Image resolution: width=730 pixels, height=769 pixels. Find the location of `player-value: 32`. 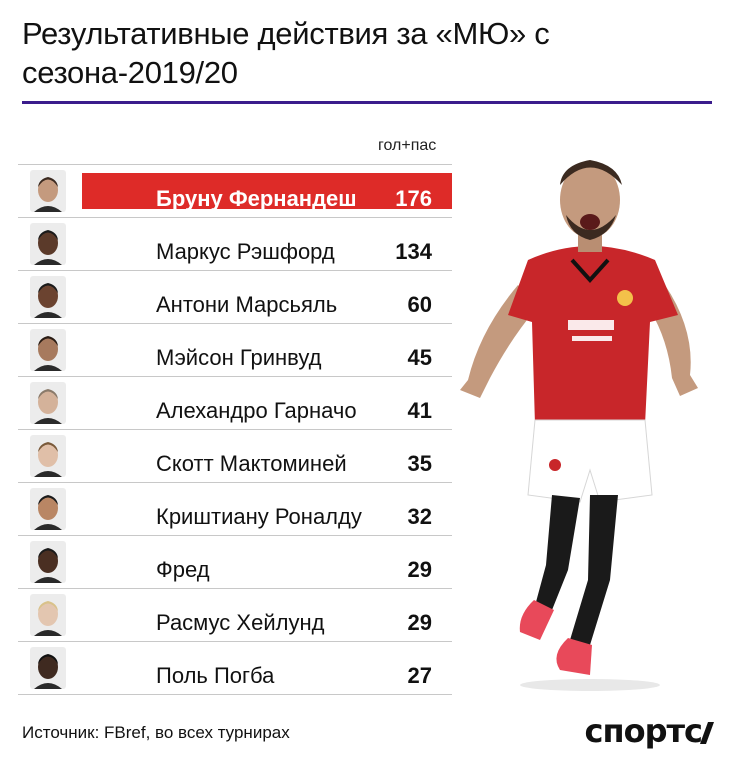

player-value: 32 is located at coordinates (419, 516).